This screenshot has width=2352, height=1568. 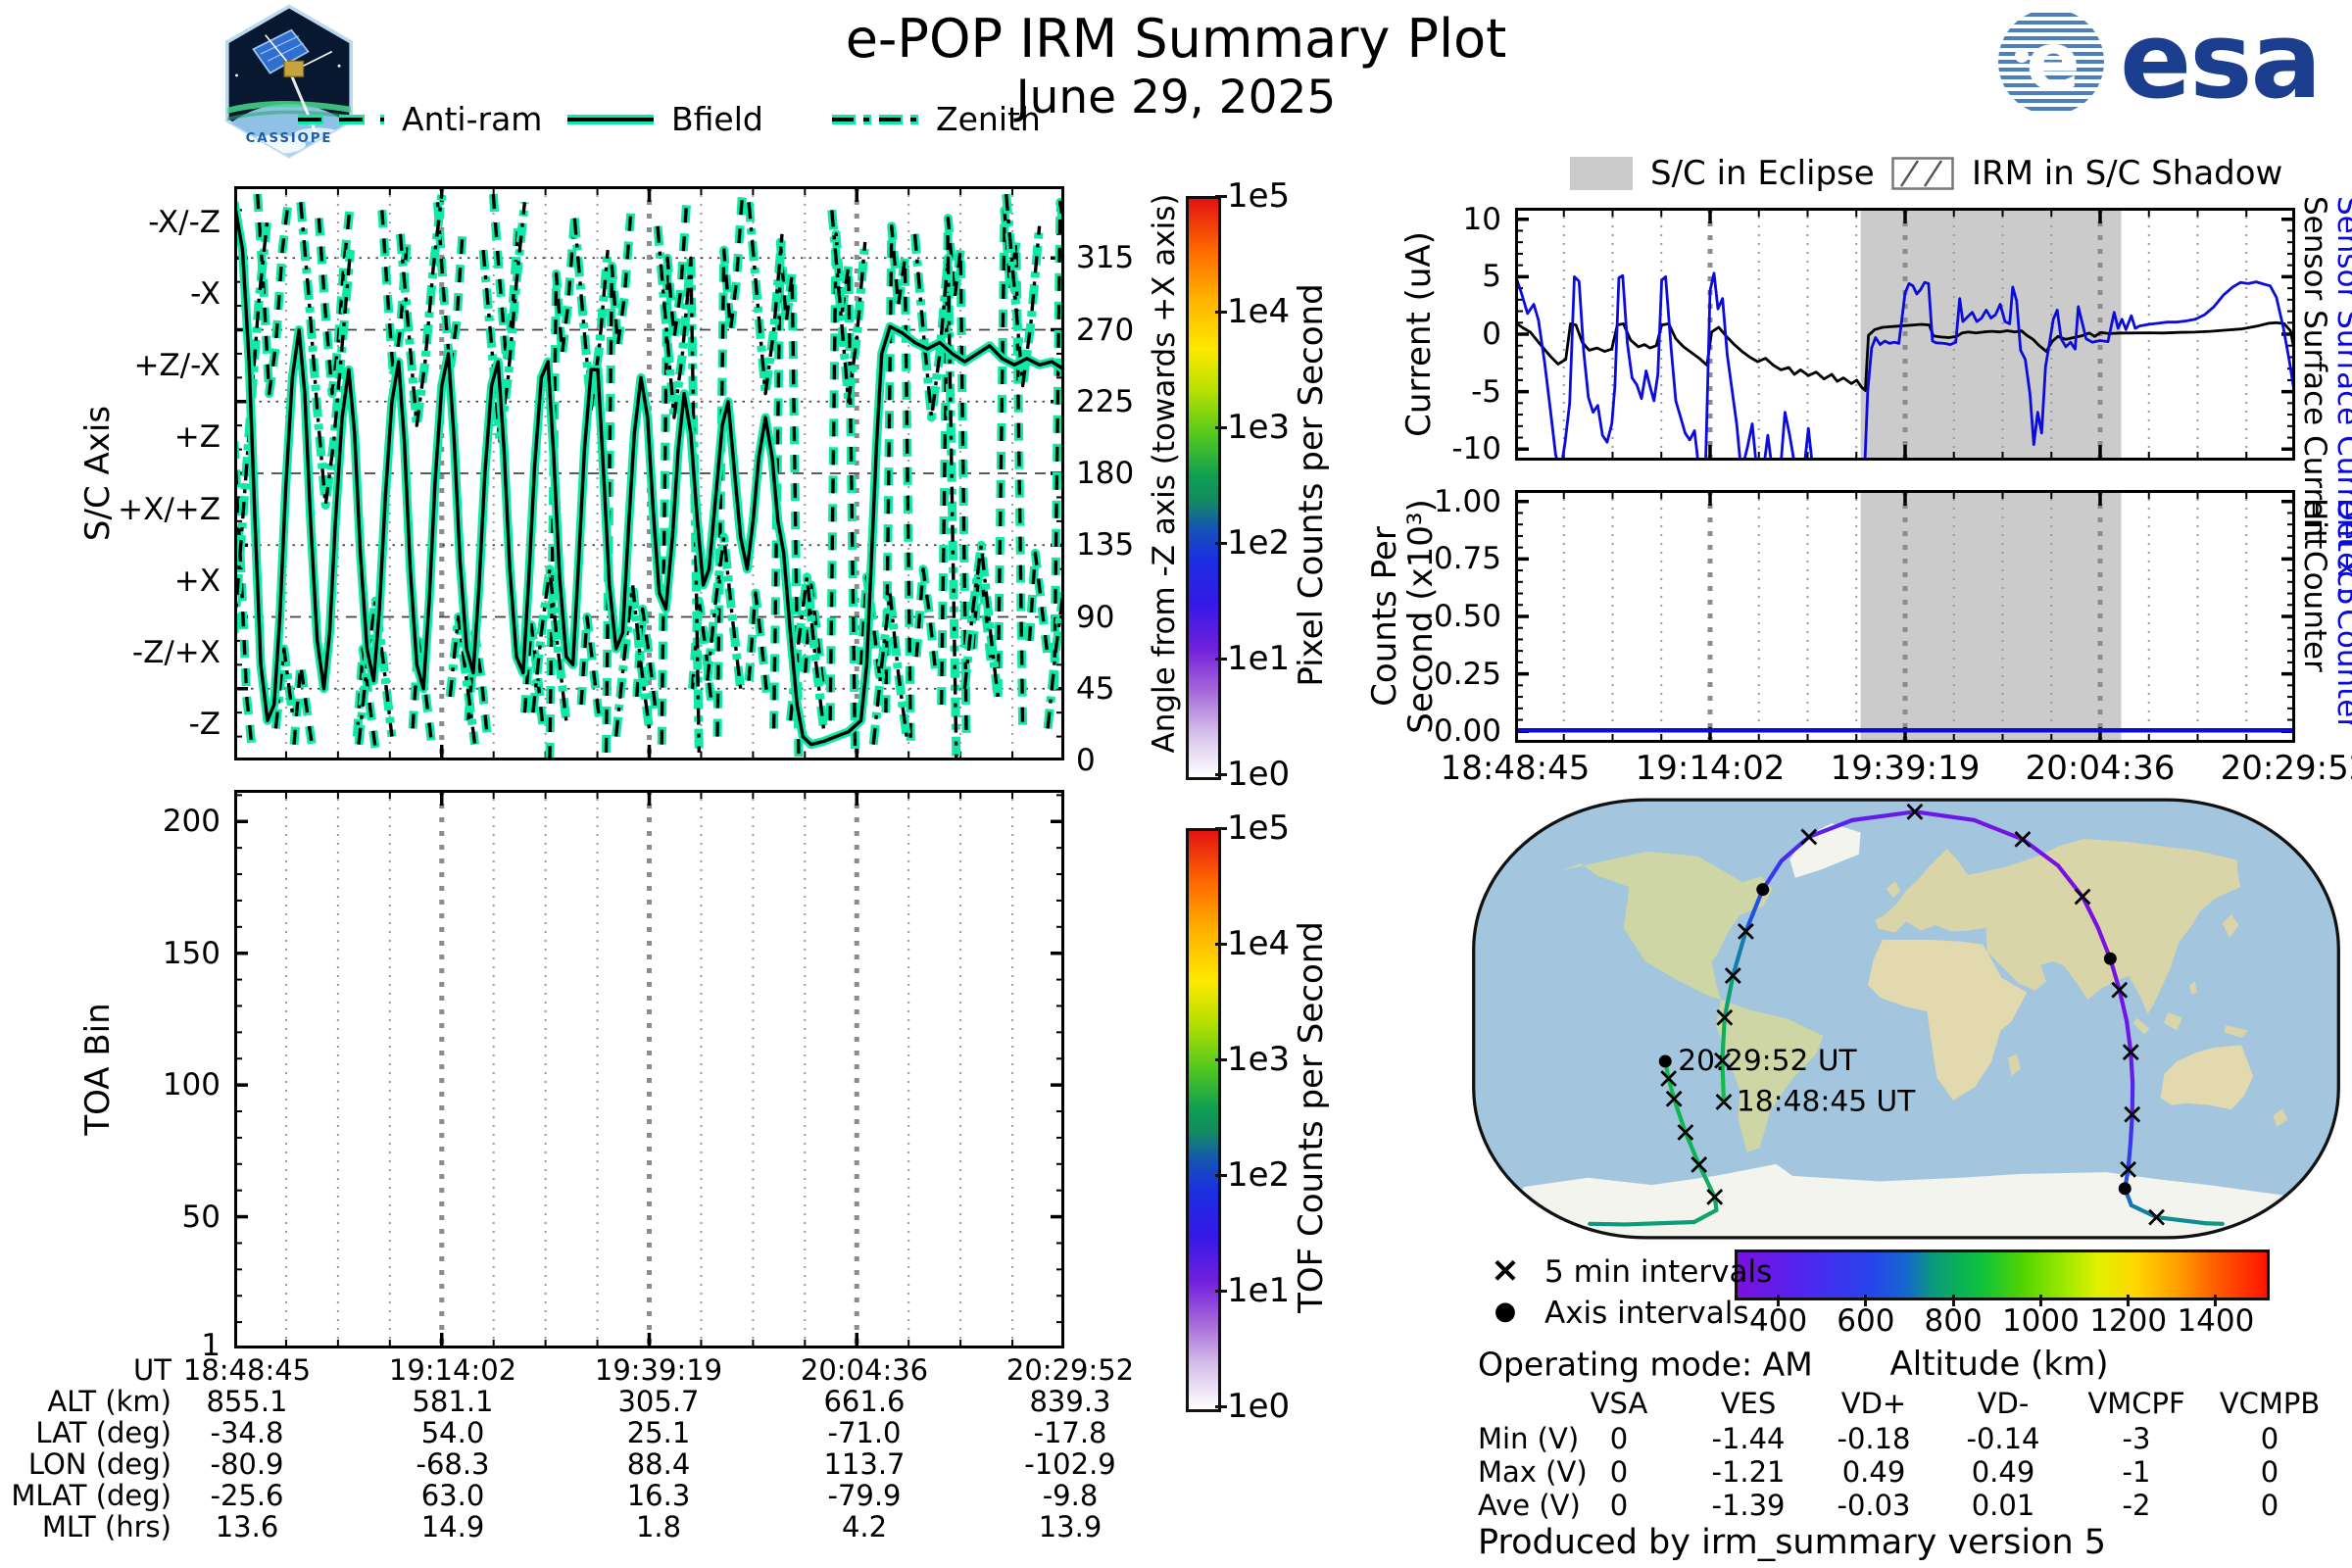 What do you see at coordinates (452, 1495) in the screenshot?
I see `ephemeris-cell: 63.0` at bounding box center [452, 1495].